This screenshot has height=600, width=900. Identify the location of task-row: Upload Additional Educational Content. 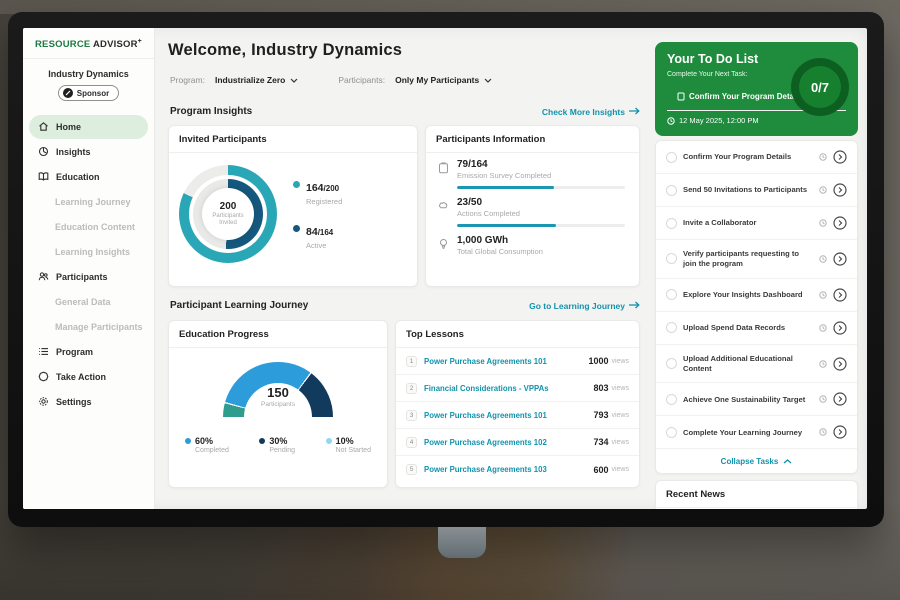
(756, 364).